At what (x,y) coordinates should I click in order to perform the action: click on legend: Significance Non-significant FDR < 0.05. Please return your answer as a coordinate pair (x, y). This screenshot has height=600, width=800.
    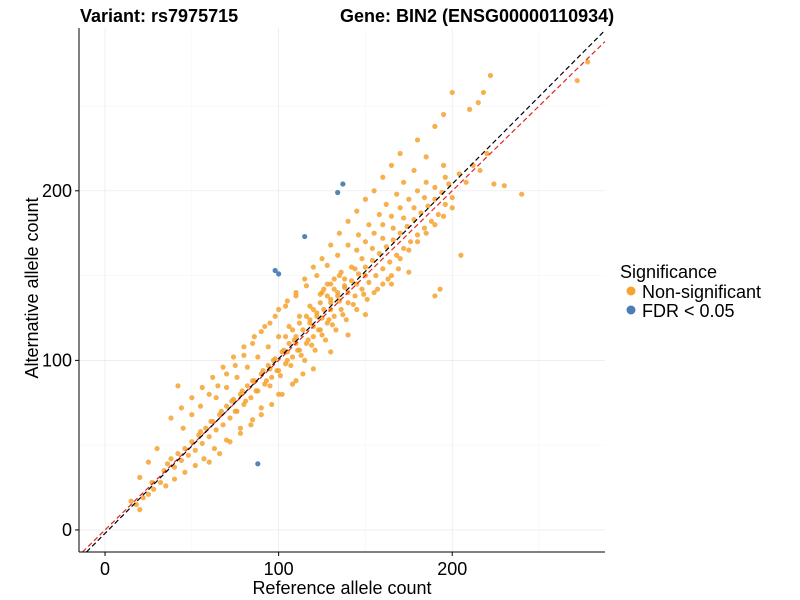
    Looking at the image, I should click on (690, 291).